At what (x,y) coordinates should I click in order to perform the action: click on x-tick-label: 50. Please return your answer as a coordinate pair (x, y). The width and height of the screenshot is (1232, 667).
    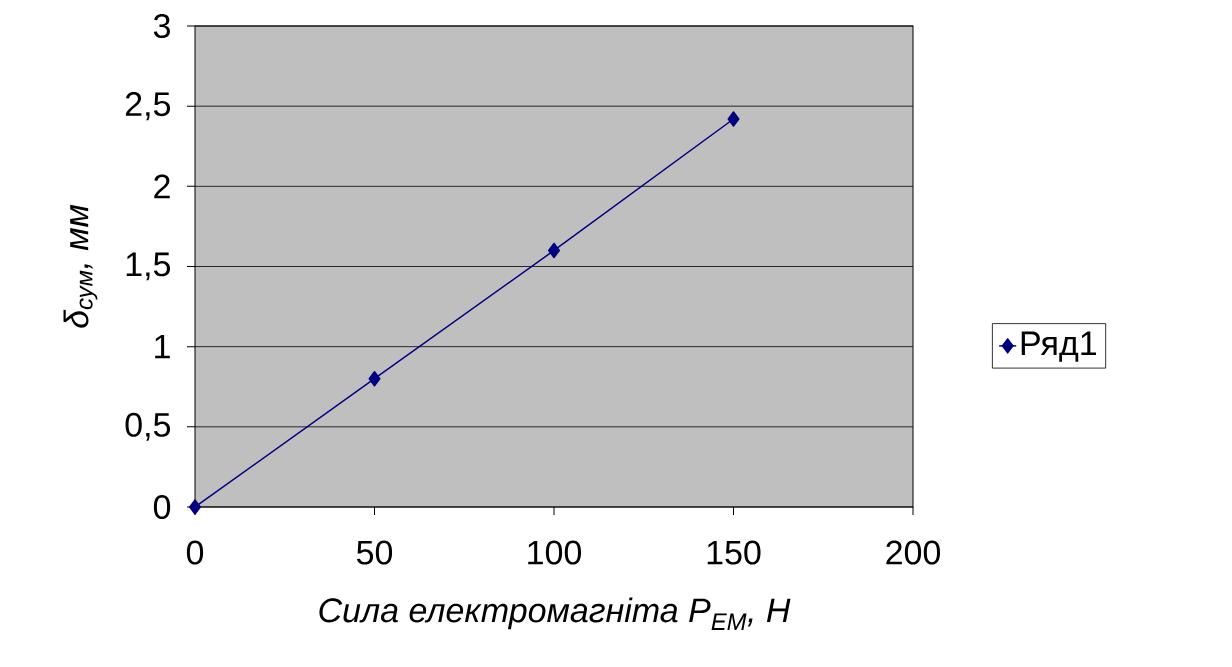
    Looking at the image, I should click on (374, 552).